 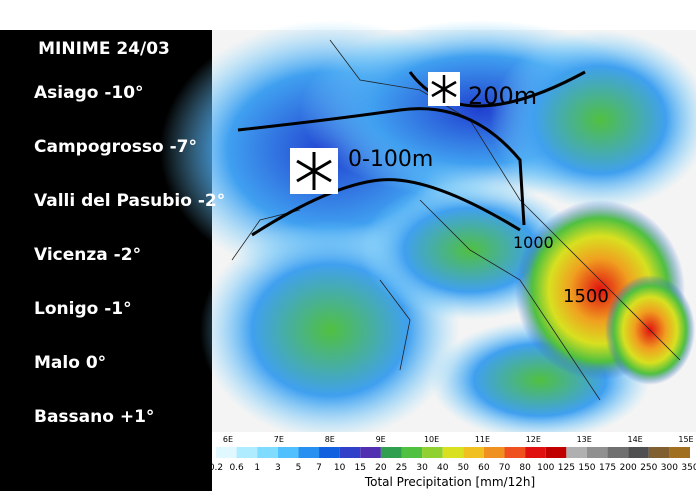 What do you see at coordinates (89, 93) in the screenshot?
I see `station-temp: Asiago -10°` at bounding box center [89, 93].